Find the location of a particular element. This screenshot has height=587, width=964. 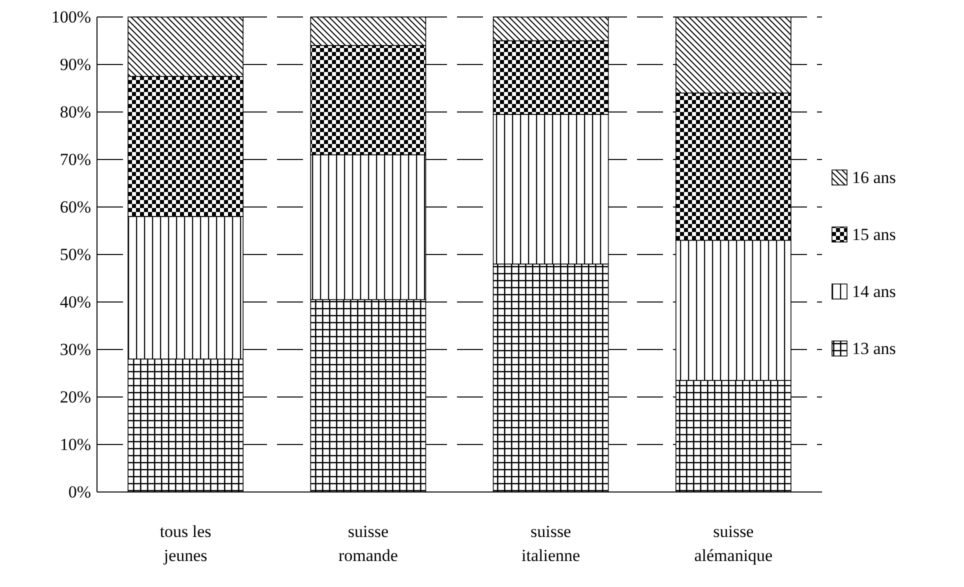

legend-label: 13 ans is located at coordinates (874, 348).